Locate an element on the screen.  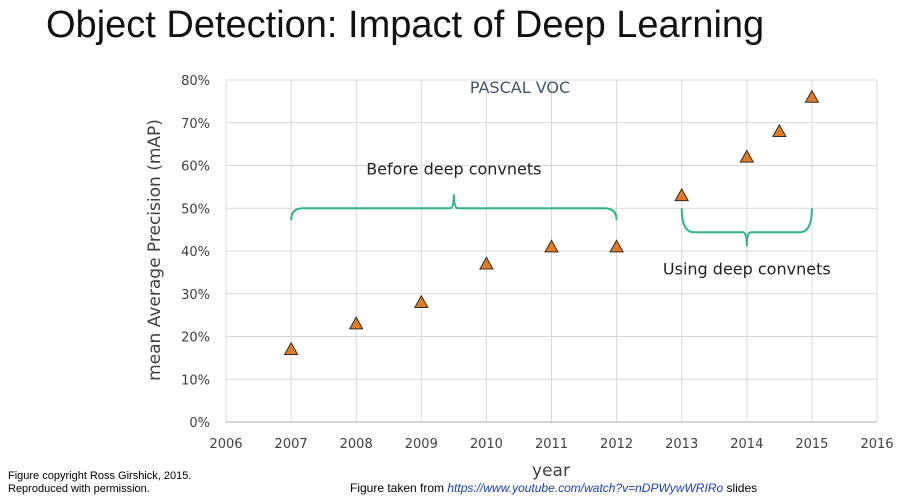
x-tick-label: 2009 is located at coordinates (421, 444).